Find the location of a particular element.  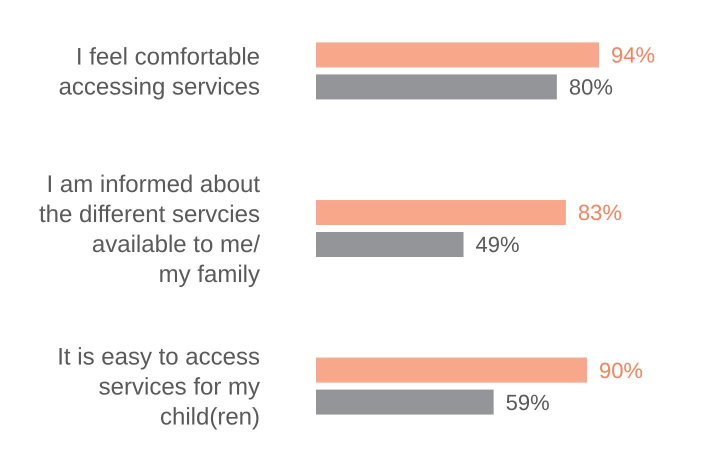

y-tick-label: I am informed about the different servcies available to me/ my family is located at coordinates (149, 229).